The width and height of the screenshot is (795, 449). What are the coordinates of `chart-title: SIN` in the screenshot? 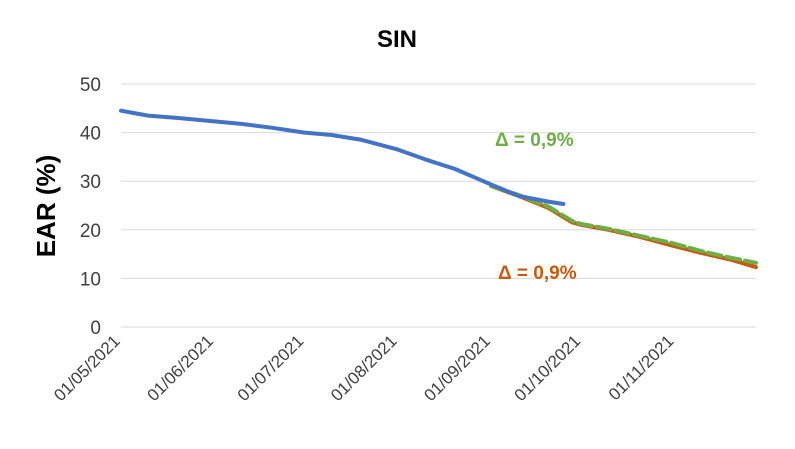 It's located at (397, 39).